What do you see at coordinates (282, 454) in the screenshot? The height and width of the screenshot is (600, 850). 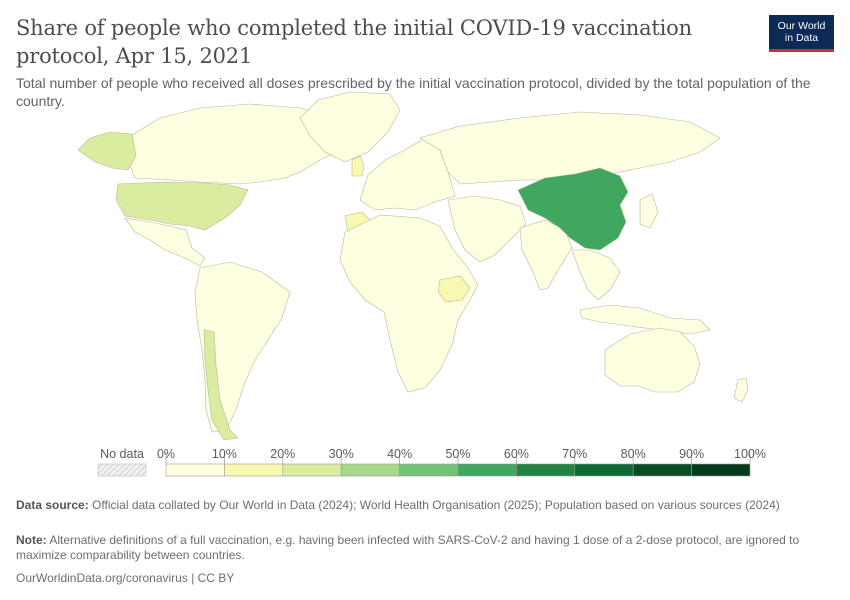 I see `legend-tick-label: 20%` at bounding box center [282, 454].